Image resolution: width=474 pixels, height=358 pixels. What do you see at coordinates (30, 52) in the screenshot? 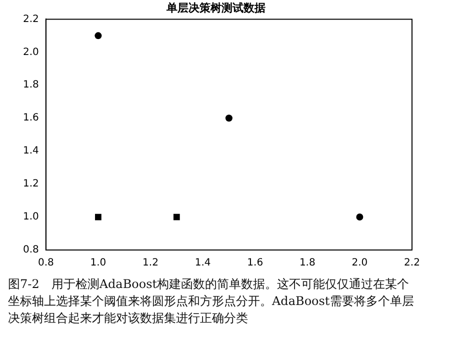
I see `y-tick-label: 2.0` at bounding box center [30, 52].